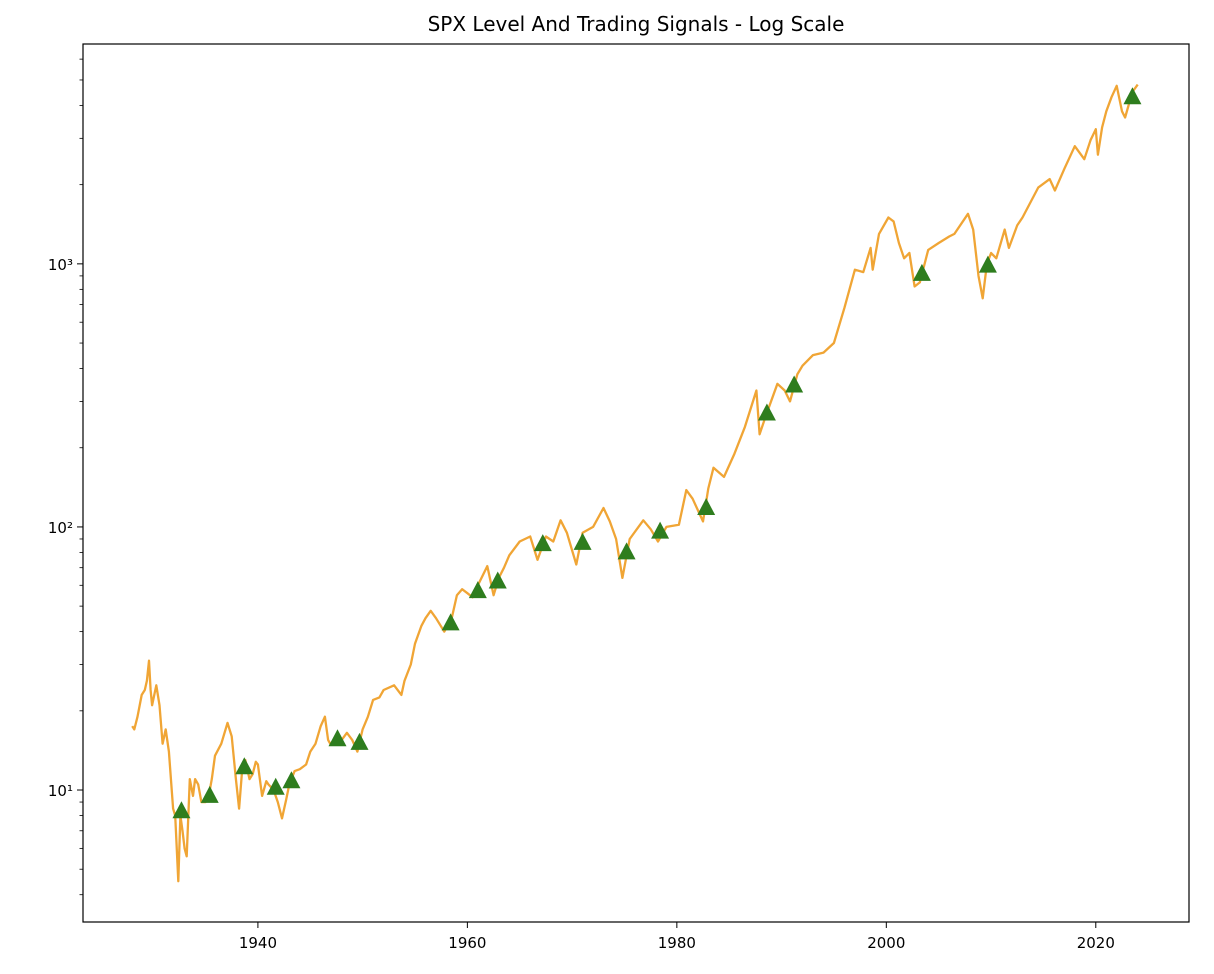  I want to click on y-tick-label: 10², so click(60, 528).